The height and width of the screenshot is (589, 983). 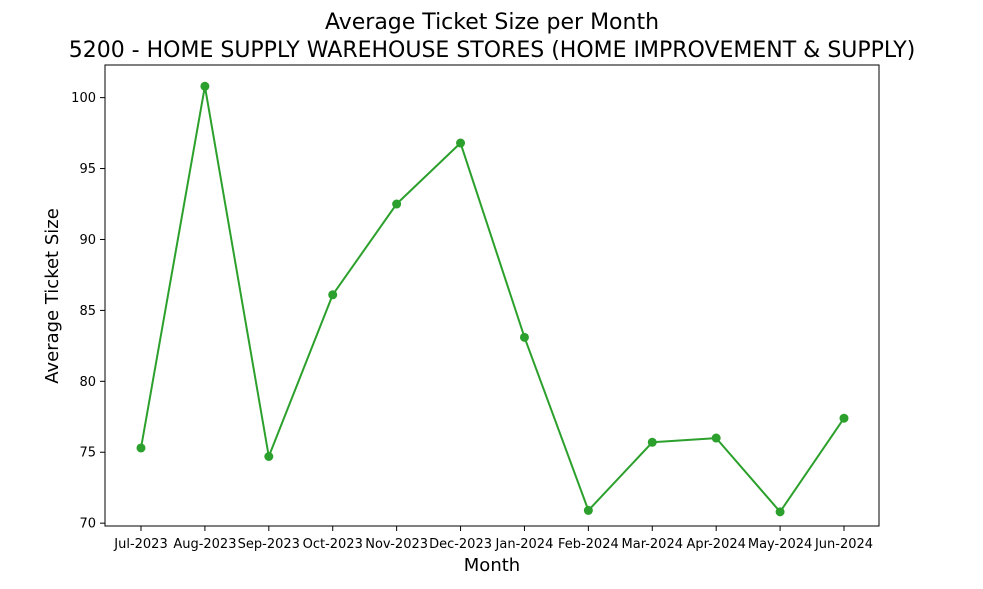 I want to click on y-axis-ticks: 70 75 80 85 90 95 100, so click(x=88, y=311).